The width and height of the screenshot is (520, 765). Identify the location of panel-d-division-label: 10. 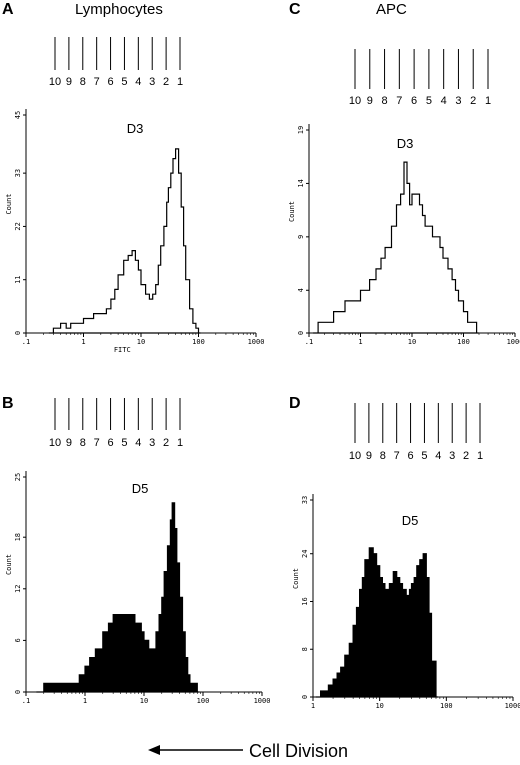
(355, 456).